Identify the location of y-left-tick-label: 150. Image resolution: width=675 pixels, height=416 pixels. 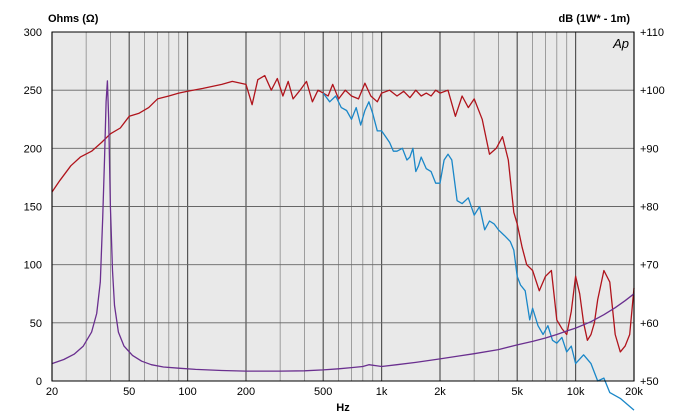
(33, 208).